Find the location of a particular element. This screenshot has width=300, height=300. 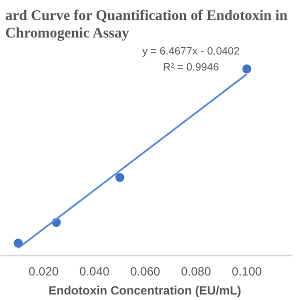

text: y = 6.4677x - 0.0402 is located at coordinates (191, 52).